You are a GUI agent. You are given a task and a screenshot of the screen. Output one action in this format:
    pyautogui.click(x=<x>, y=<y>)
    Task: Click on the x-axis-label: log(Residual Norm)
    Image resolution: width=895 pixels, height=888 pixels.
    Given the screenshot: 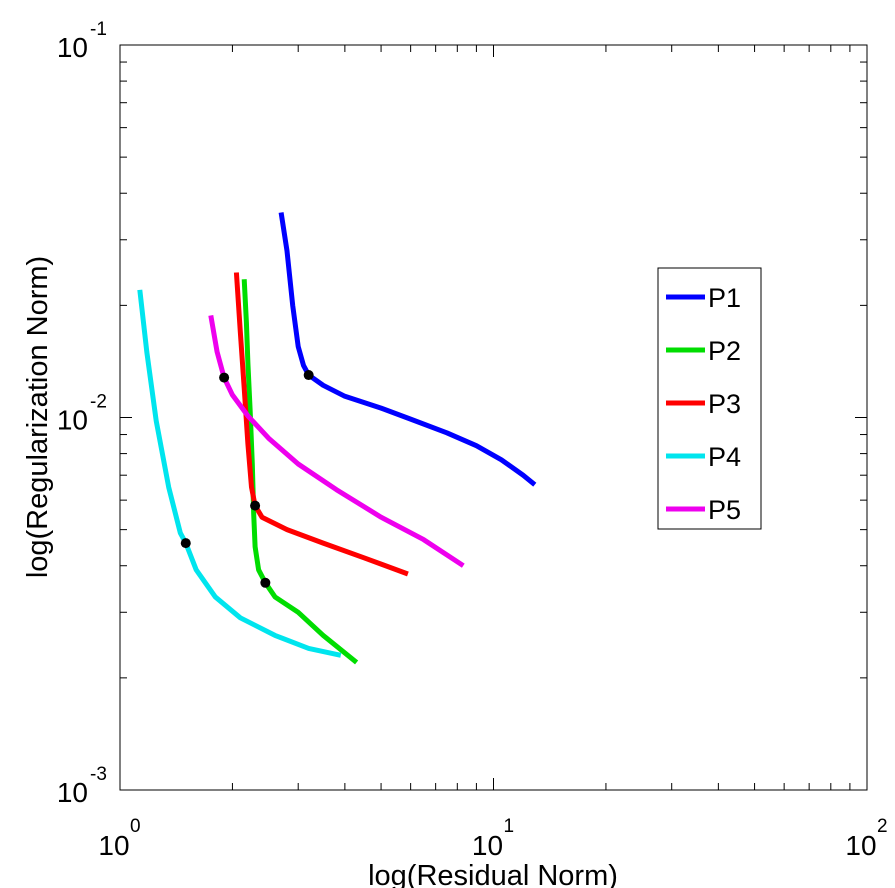 What is the action you would take?
    pyautogui.click(x=493, y=874)
    